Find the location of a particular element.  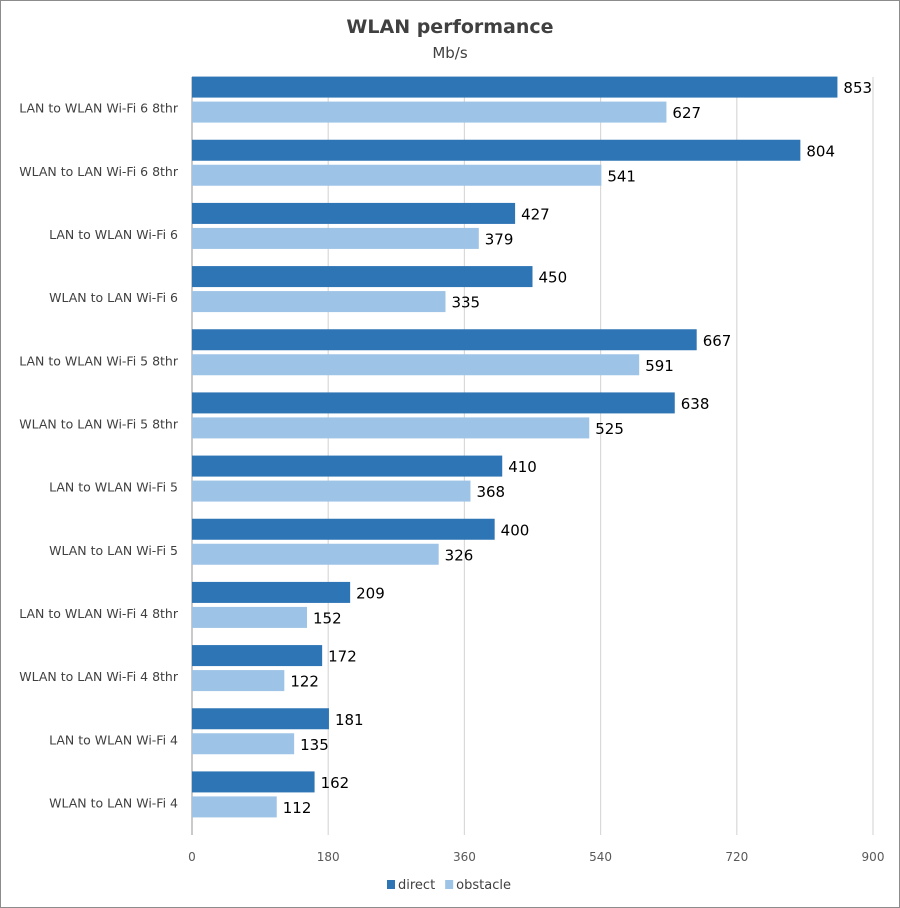

data-label-direct: 410 is located at coordinates (522, 467).